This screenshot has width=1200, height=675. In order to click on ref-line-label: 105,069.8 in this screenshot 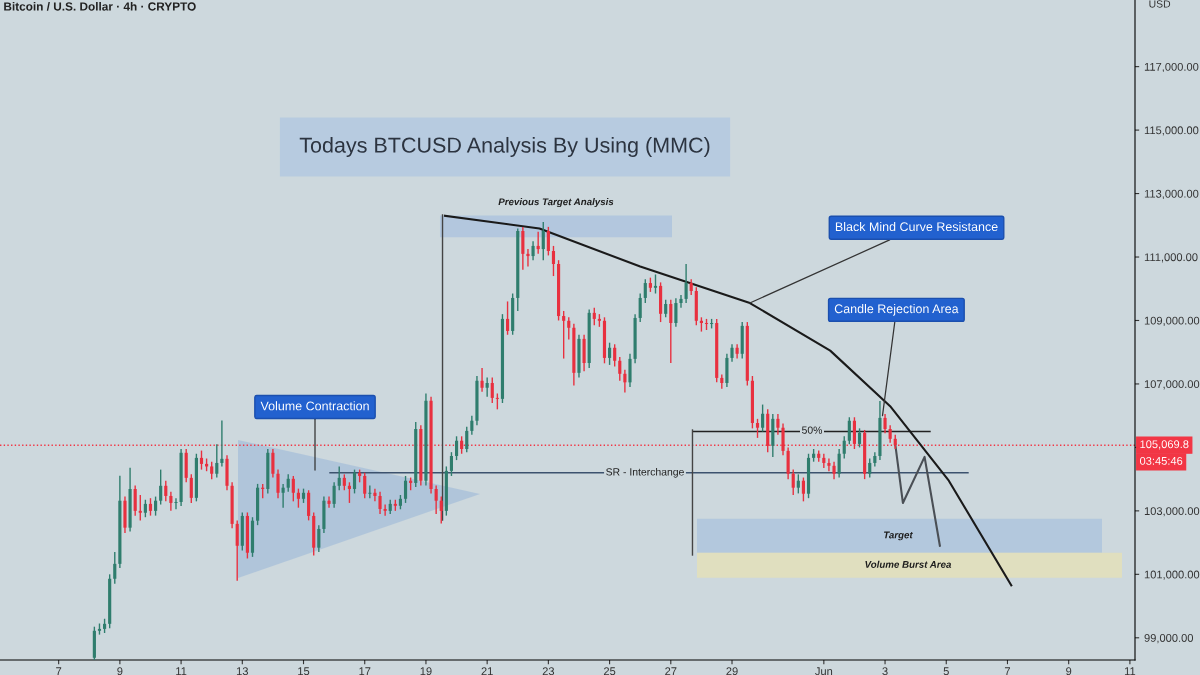, I will do `click(1164, 445)`.